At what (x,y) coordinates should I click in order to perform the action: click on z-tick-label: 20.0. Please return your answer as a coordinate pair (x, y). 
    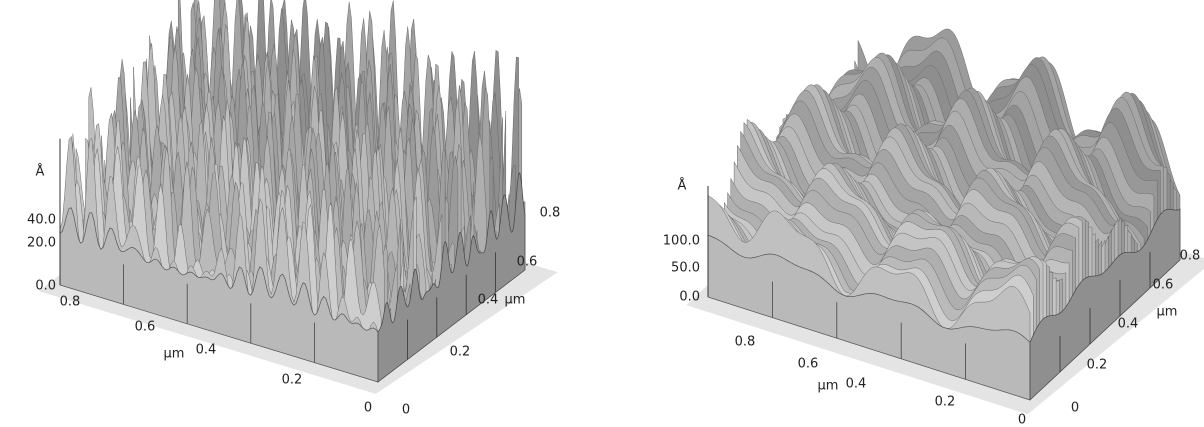
    Looking at the image, I should click on (41, 243).